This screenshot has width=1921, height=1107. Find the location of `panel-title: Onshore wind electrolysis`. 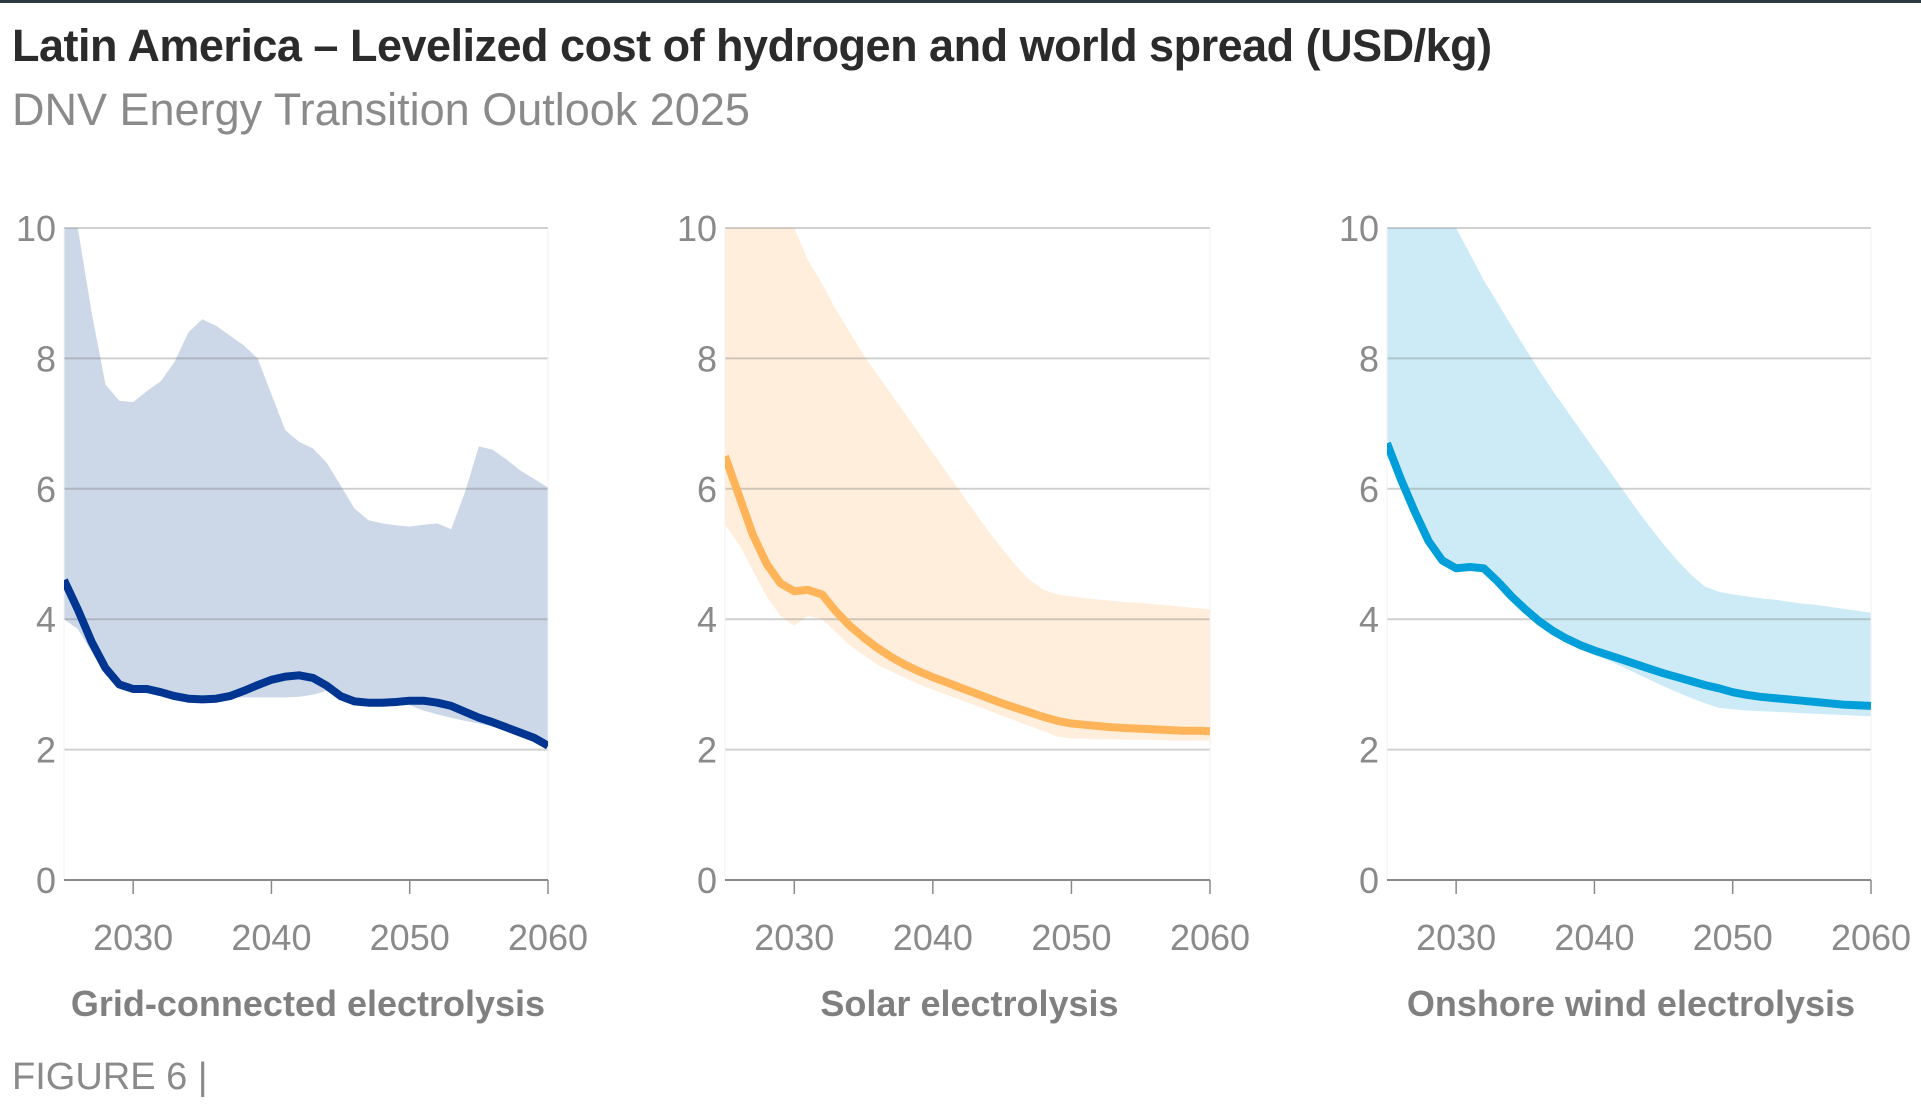

panel-title: Onshore wind electrolysis is located at coordinates (1631, 1003).